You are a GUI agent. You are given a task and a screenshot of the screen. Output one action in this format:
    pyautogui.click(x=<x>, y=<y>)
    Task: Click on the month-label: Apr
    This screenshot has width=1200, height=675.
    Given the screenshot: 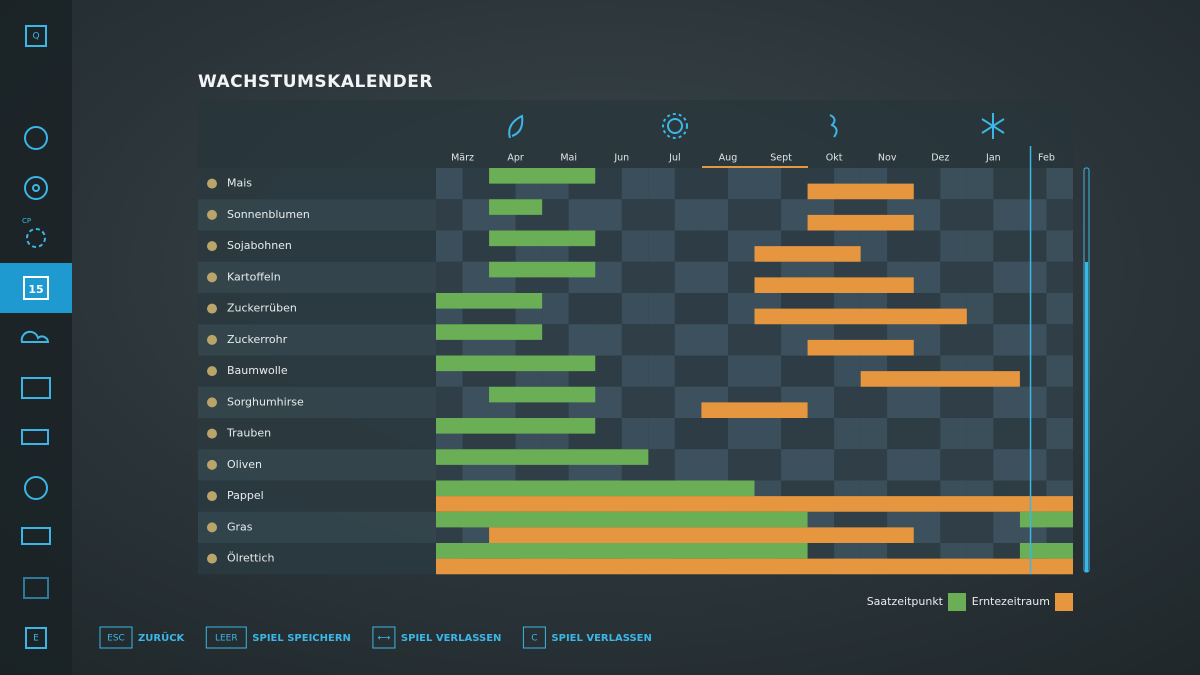 What is the action you would take?
    pyautogui.click(x=515, y=158)
    